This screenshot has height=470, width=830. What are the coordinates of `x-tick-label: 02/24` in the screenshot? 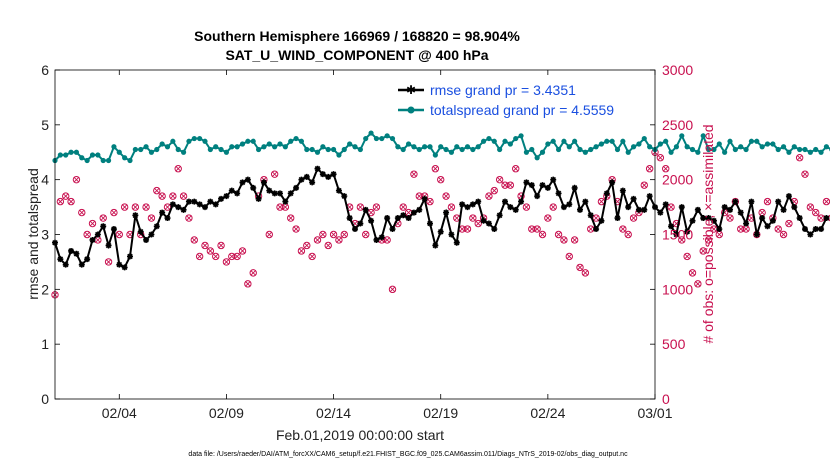 It's located at (547, 413).